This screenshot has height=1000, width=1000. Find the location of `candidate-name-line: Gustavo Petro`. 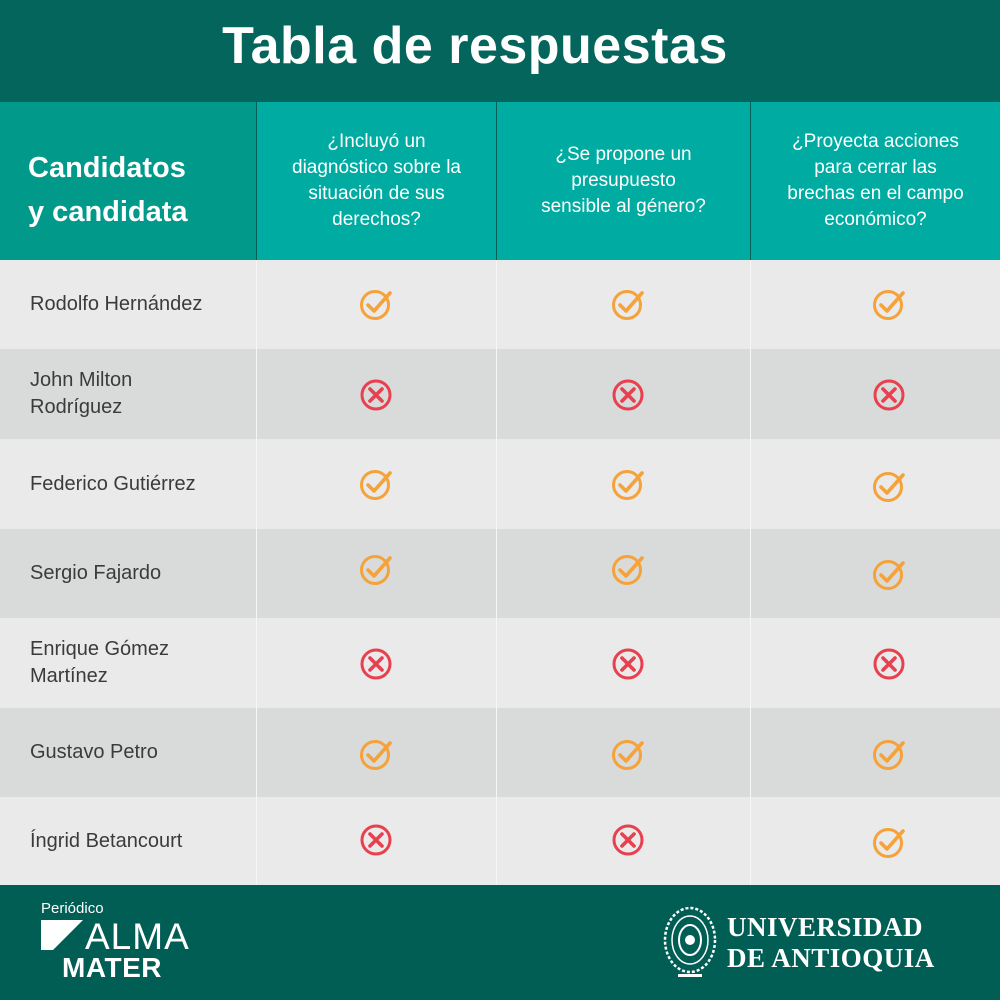

candidate-name-line: Gustavo Petro is located at coordinates (94, 752).